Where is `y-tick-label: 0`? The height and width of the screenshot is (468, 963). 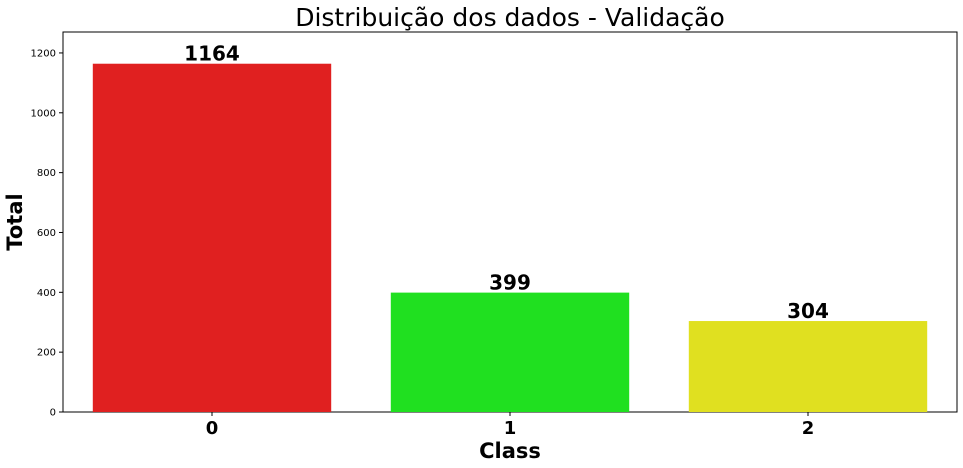 y-tick-label: 0 is located at coordinates (53, 413).